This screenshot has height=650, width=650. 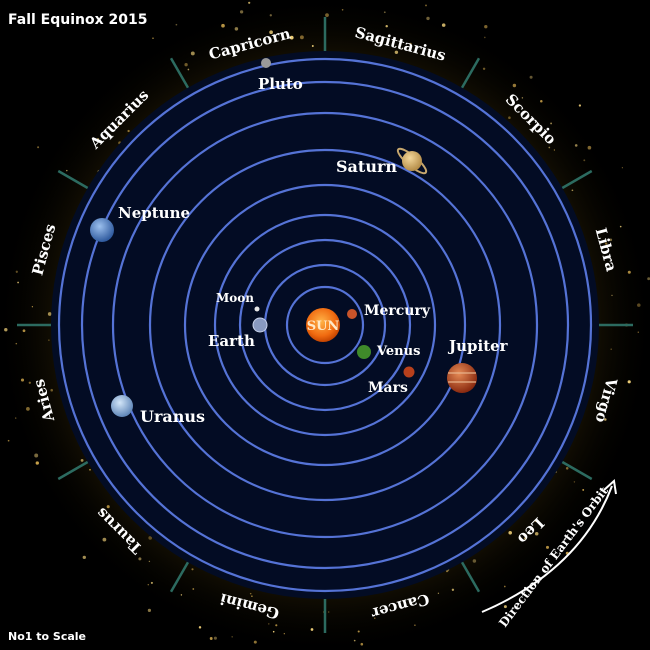 I want to click on planet-uranus: Uranus, so click(x=158, y=410).